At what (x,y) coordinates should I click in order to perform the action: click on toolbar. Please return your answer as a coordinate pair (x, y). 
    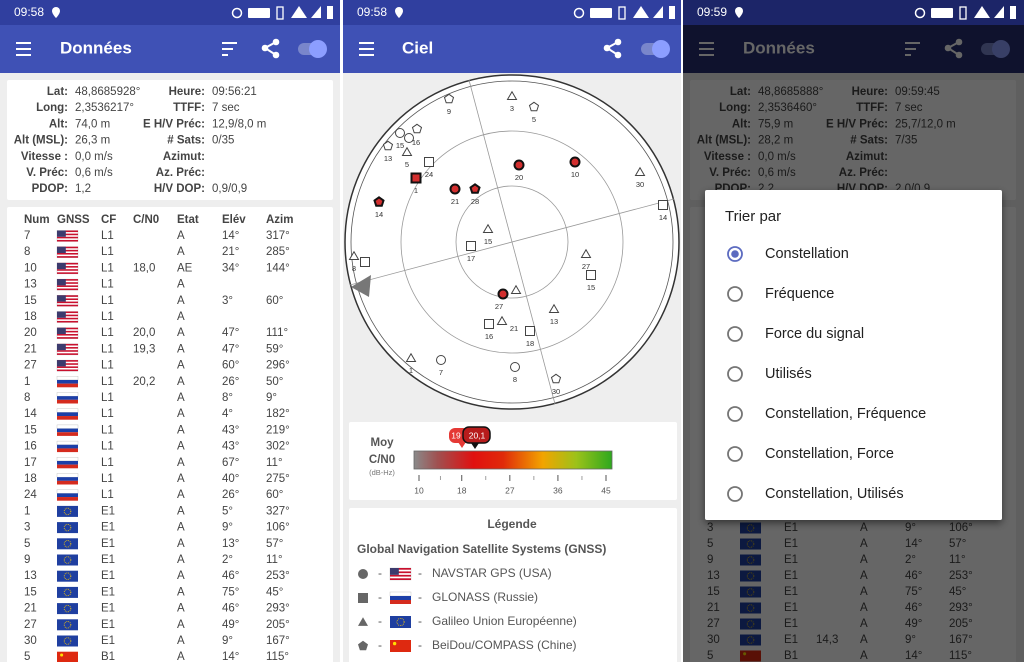
    Looking at the image, I should click on (170, 49).